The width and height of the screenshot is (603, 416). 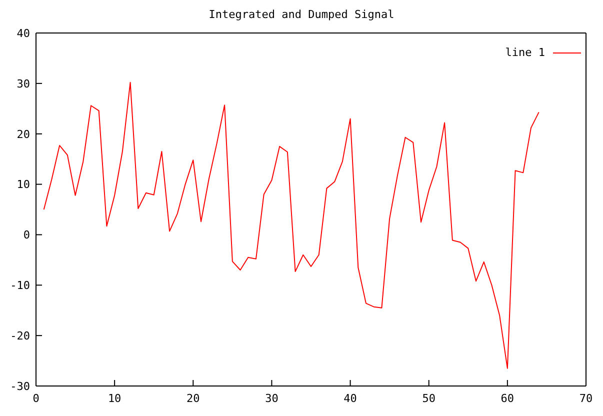 I want to click on y-tick-label: 40, so click(x=23, y=33).